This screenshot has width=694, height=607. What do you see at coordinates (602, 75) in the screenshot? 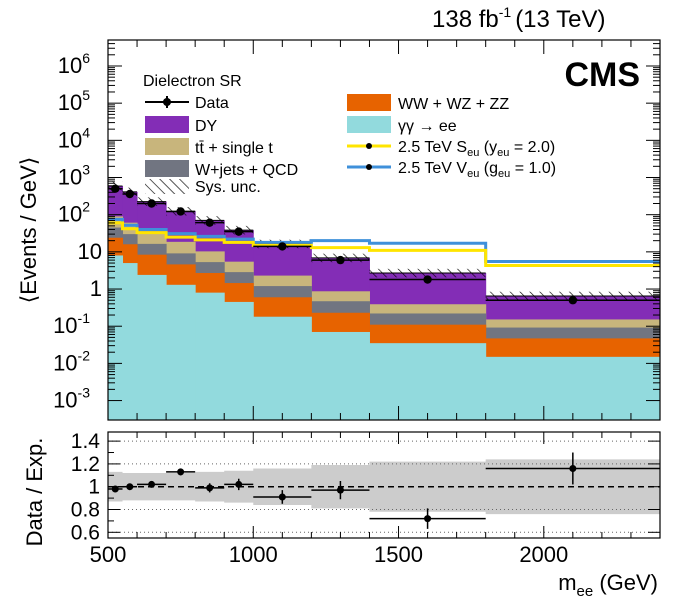
I see `cms-label: CMS` at bounding box center [602, 75].